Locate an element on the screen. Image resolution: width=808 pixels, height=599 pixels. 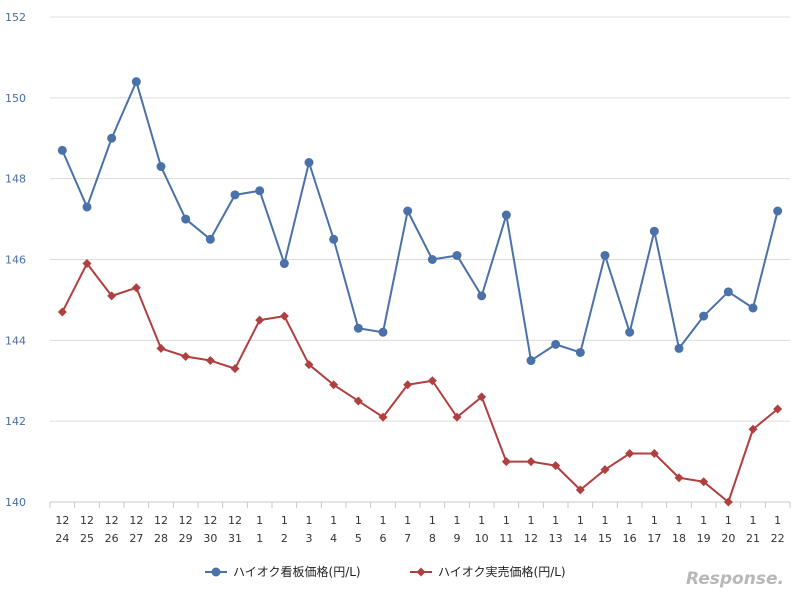
x-tick-label-day: 3 is located at coordinates (309, 538).